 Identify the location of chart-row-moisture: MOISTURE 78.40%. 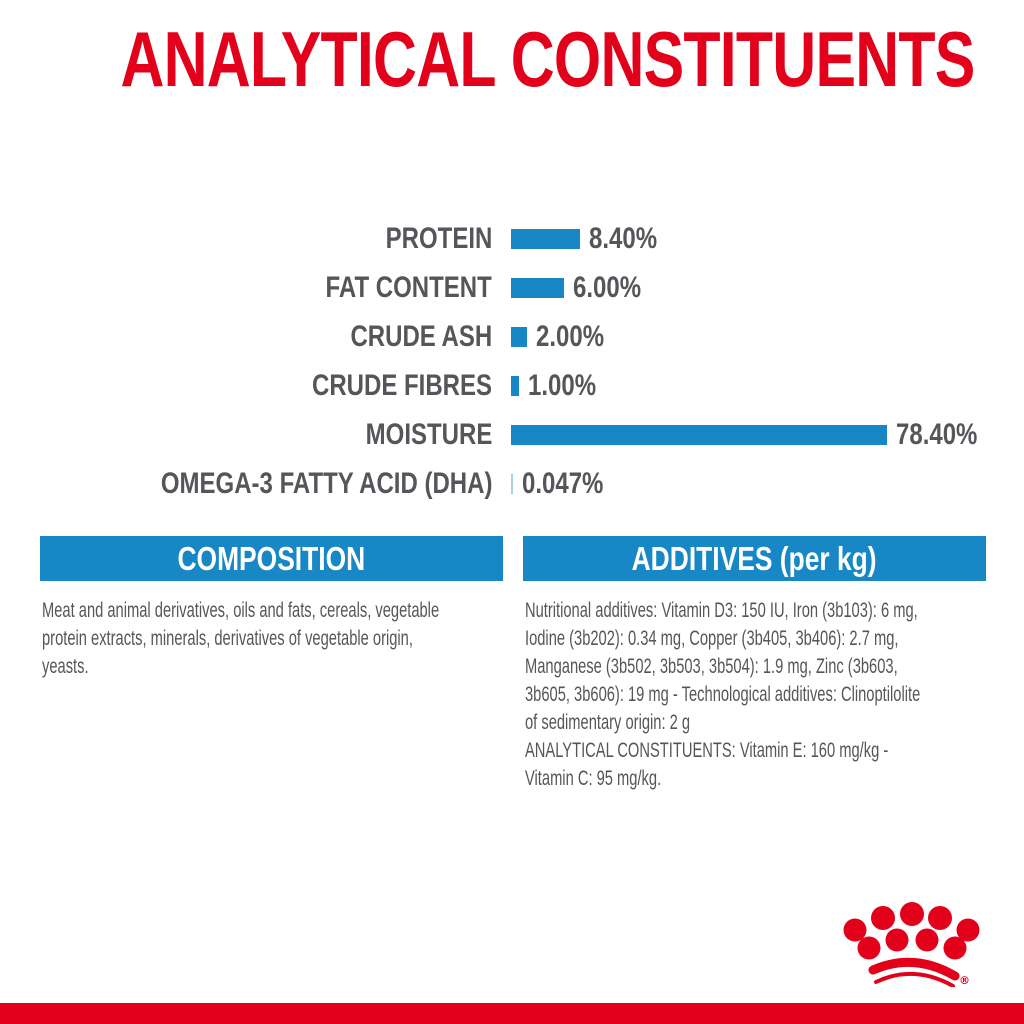
(512, 434).